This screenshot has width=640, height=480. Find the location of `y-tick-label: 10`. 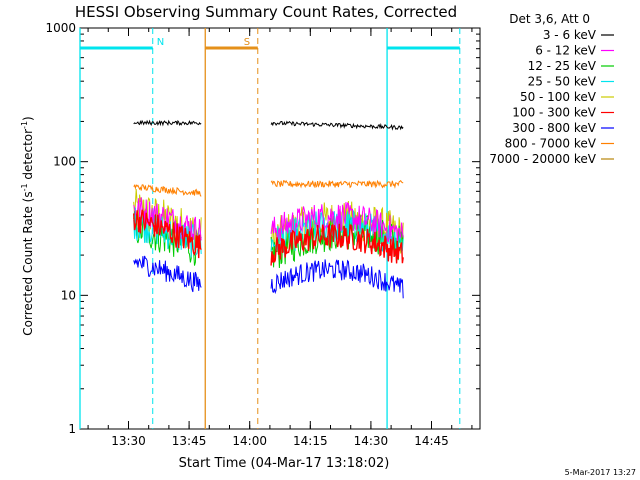

y-tick-label: 10 is located at coordinates (68, 295).